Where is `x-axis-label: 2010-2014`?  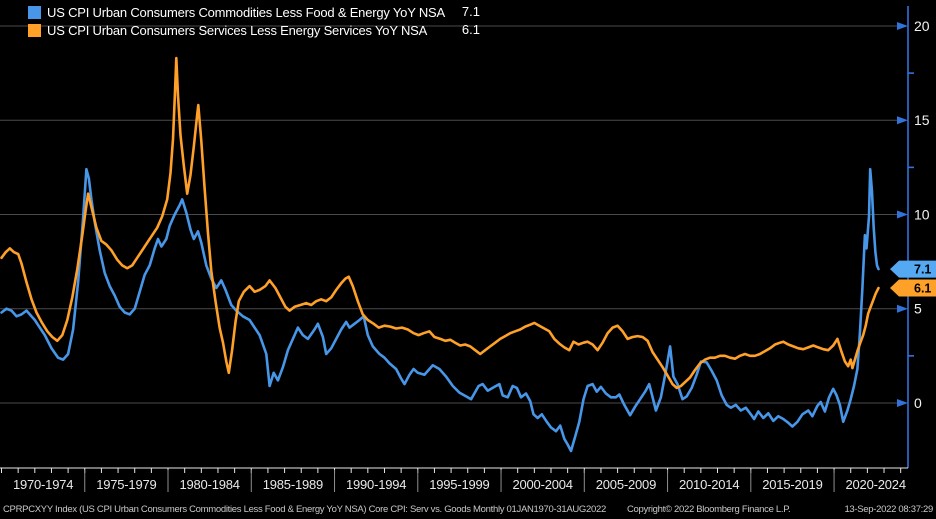 x-axis-label: 2010-2014 is located at coordinates (709, 484).